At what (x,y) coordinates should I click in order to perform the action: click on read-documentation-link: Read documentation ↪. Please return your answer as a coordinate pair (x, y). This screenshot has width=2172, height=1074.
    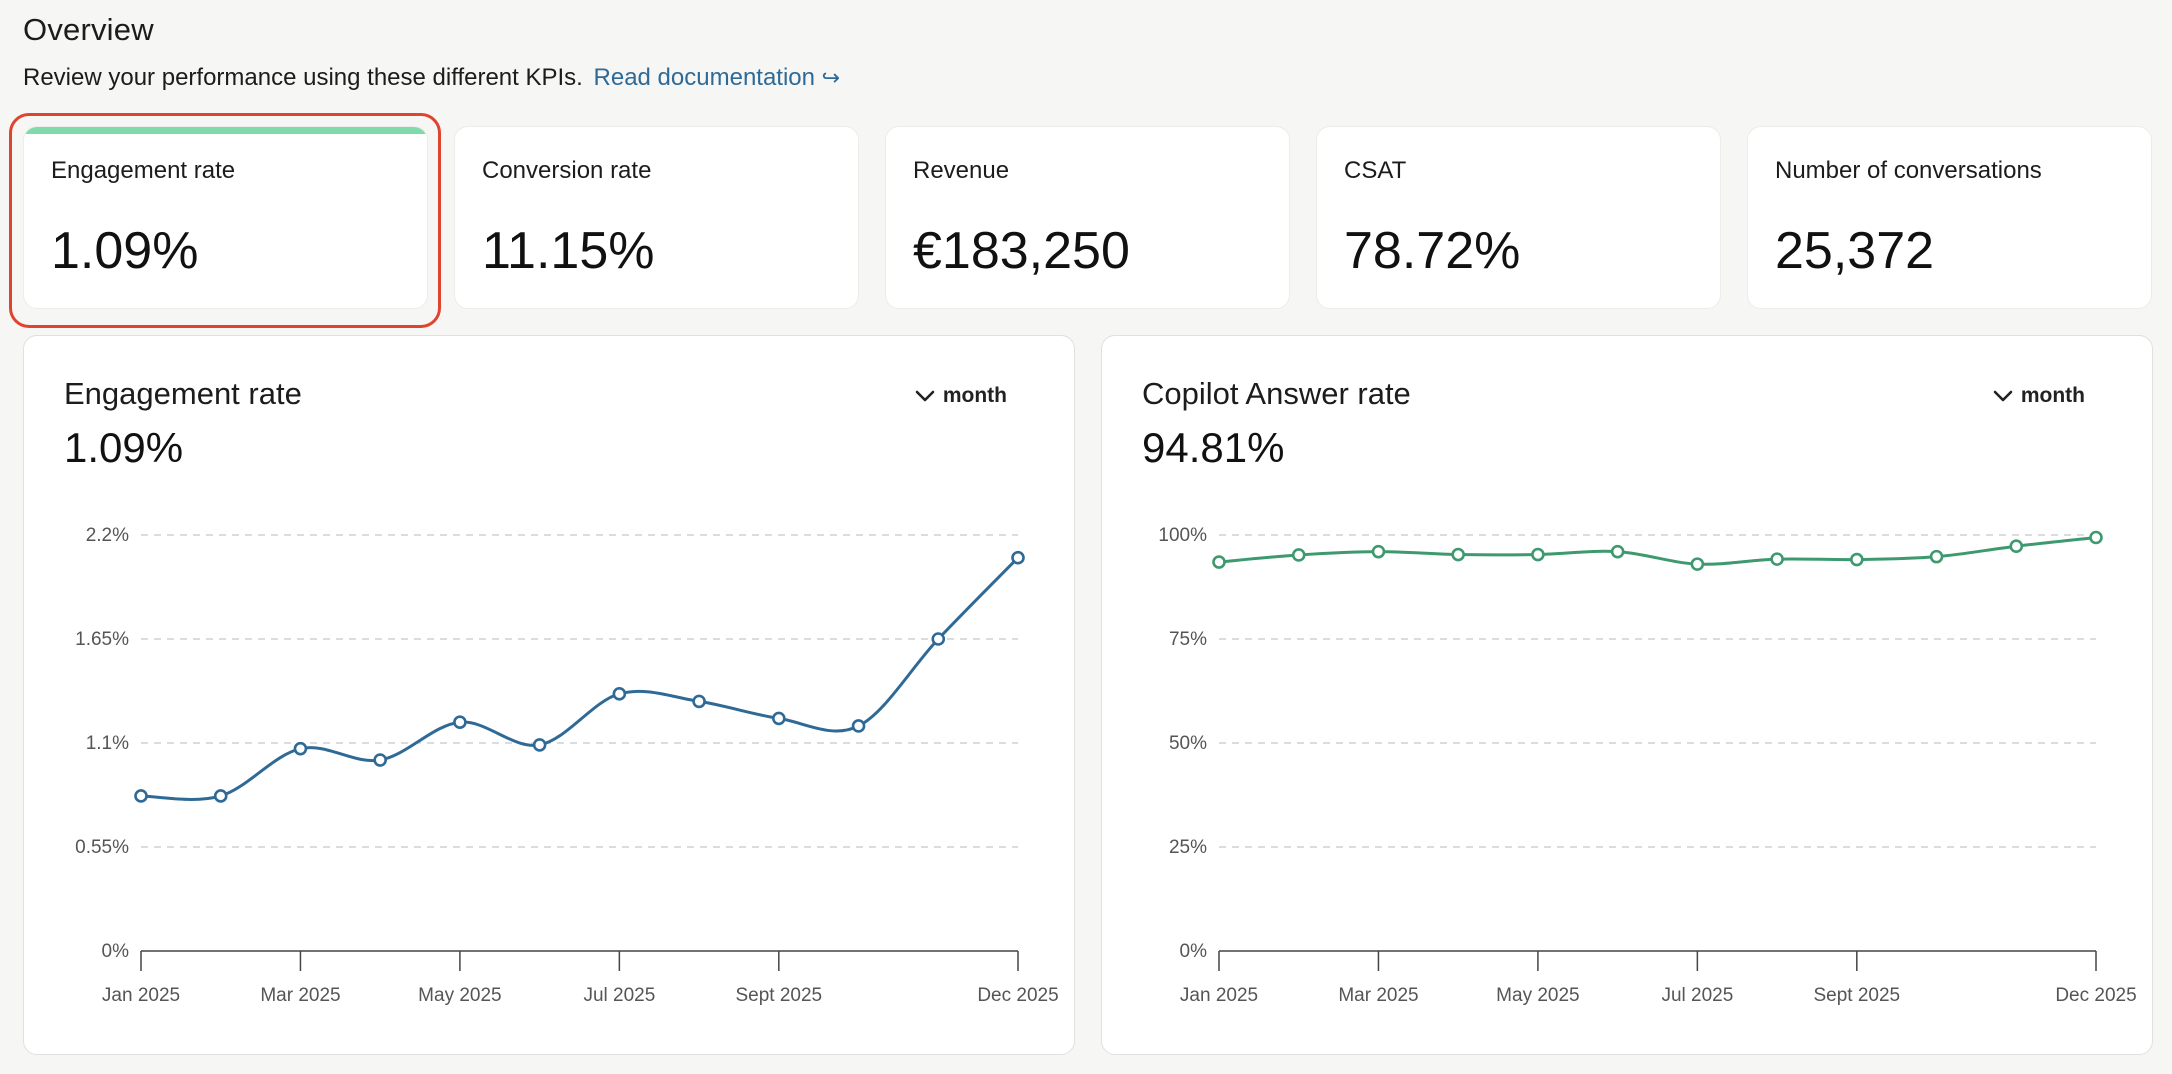
    Looking at the image, I should click on (717, 77).